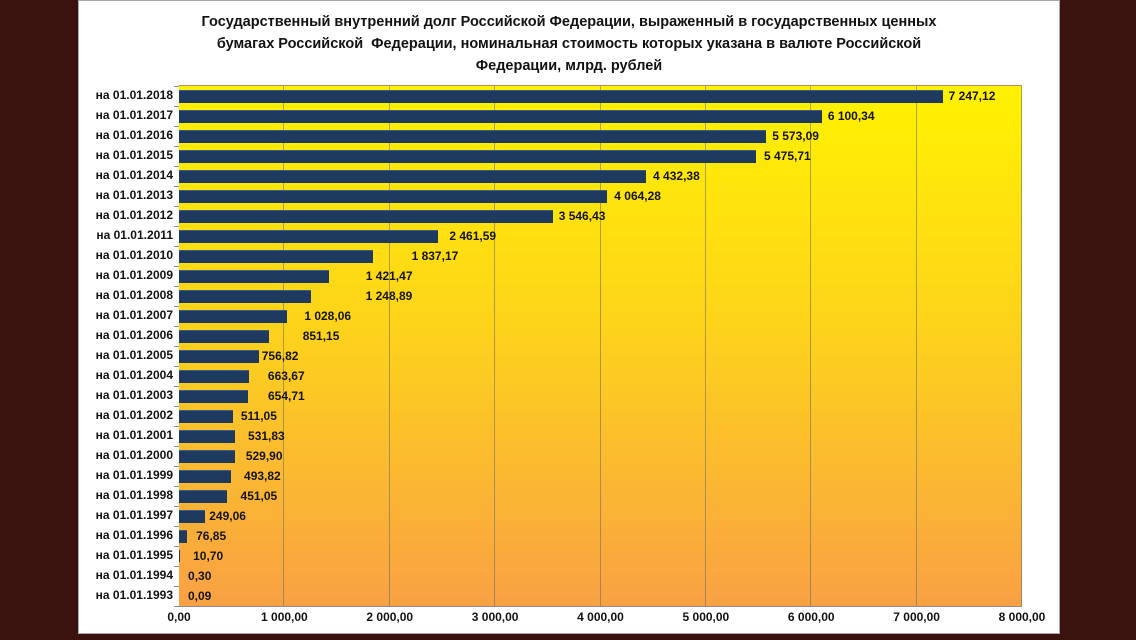 The width and height of the screenshot is (1136, 640). Describe the element at coordinates (200, 576) in the screenshot. I see `bar-value-label: 0,30` at that location.